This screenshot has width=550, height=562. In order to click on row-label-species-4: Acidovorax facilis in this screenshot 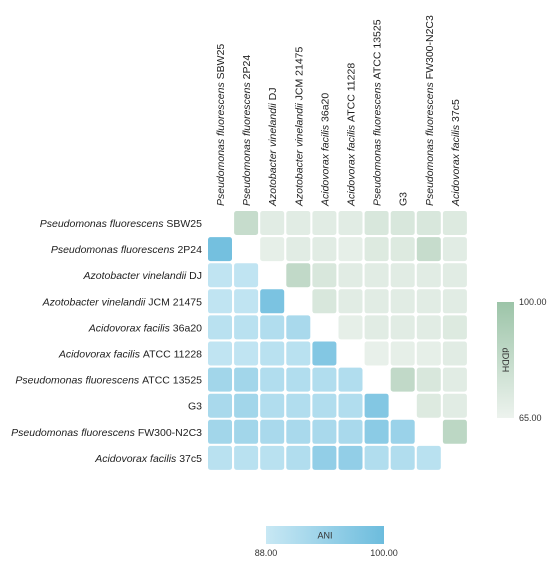, I will do `click(130, 328)`.